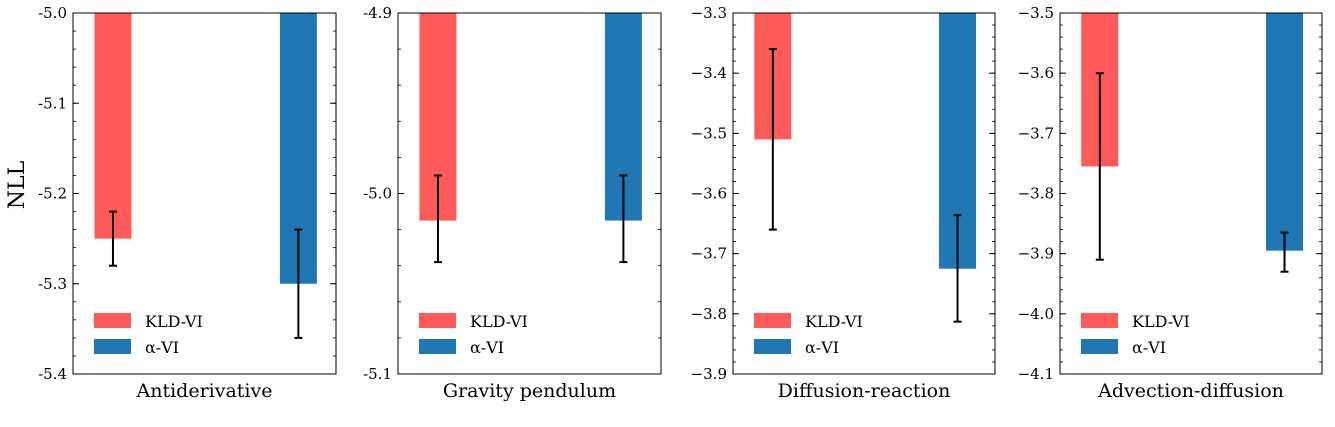 This screenshot has width=1335, height=427. What do you see at coordinates (113, 126) in the screenshot?
I see `bar-kld-vi` at bounding box center [113, 126].